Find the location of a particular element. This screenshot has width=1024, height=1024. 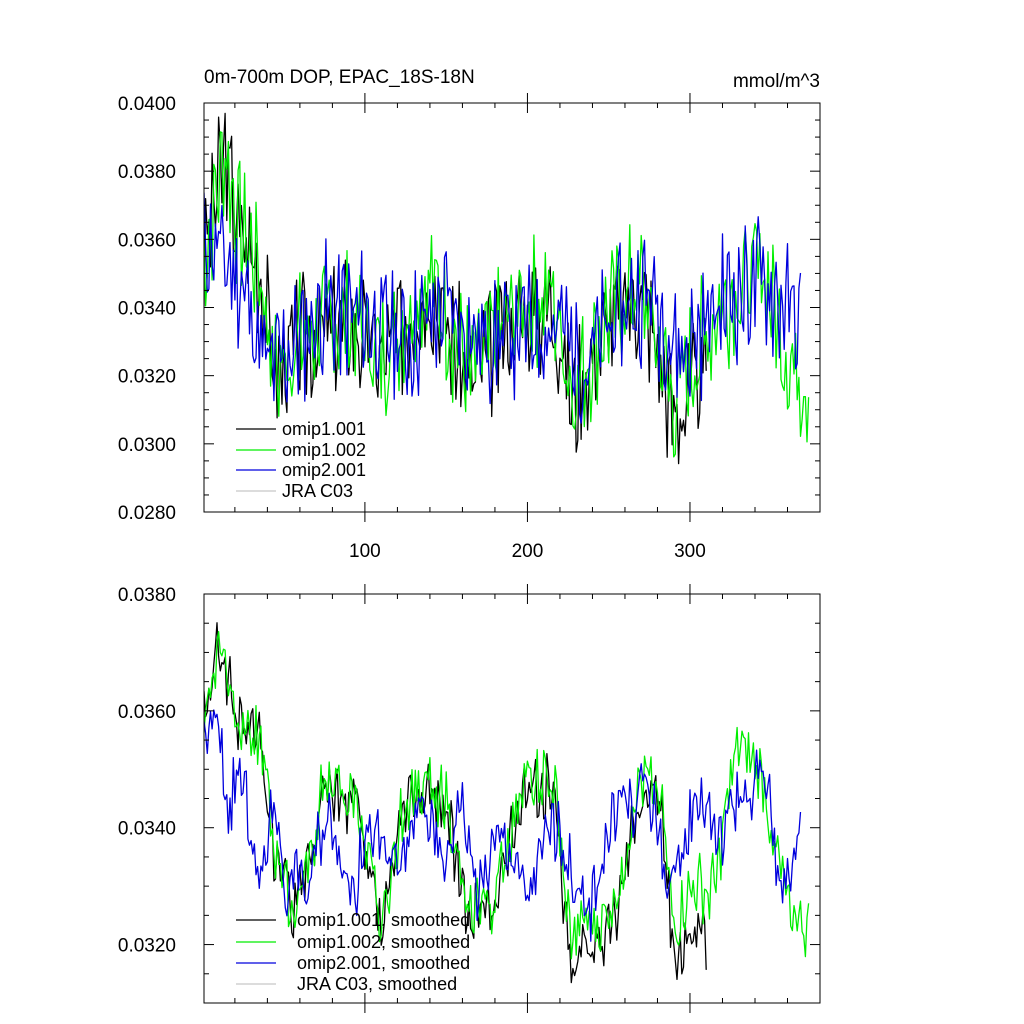

top-y-tick-label: 0.0320 is located at coordinates (147, 377).